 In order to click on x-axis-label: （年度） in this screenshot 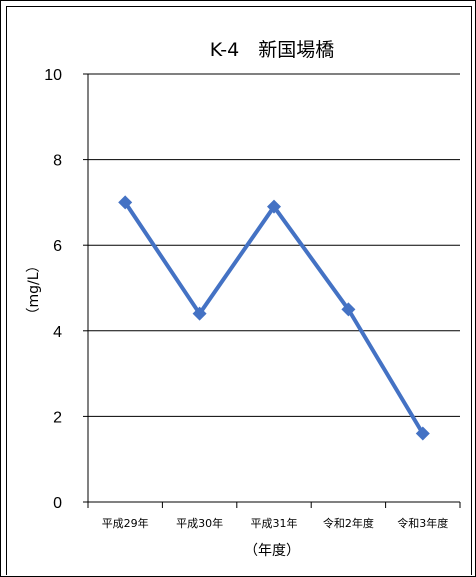, I will do `click(272, 551)`.